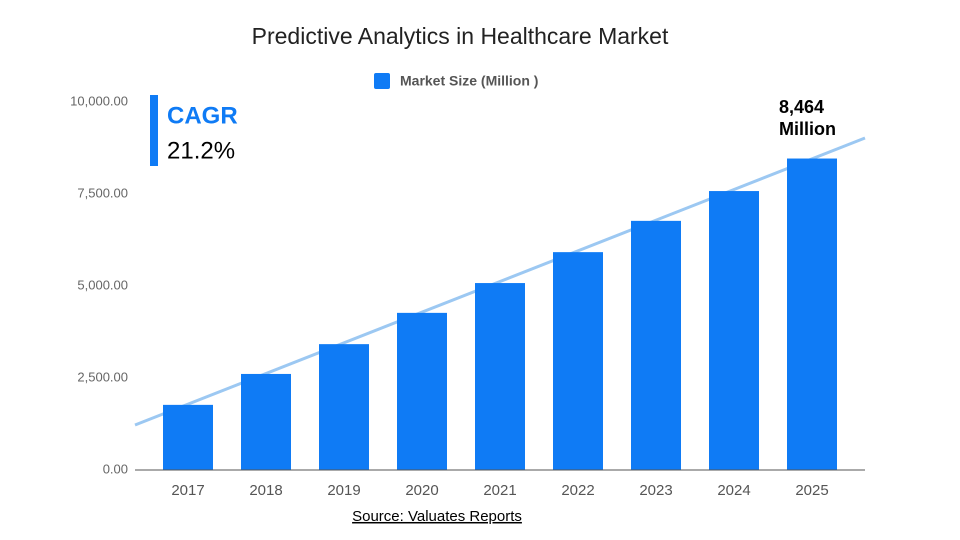 The image size is (960, 540). I want to click on cagr-label: CAGR, so click(202, 115).